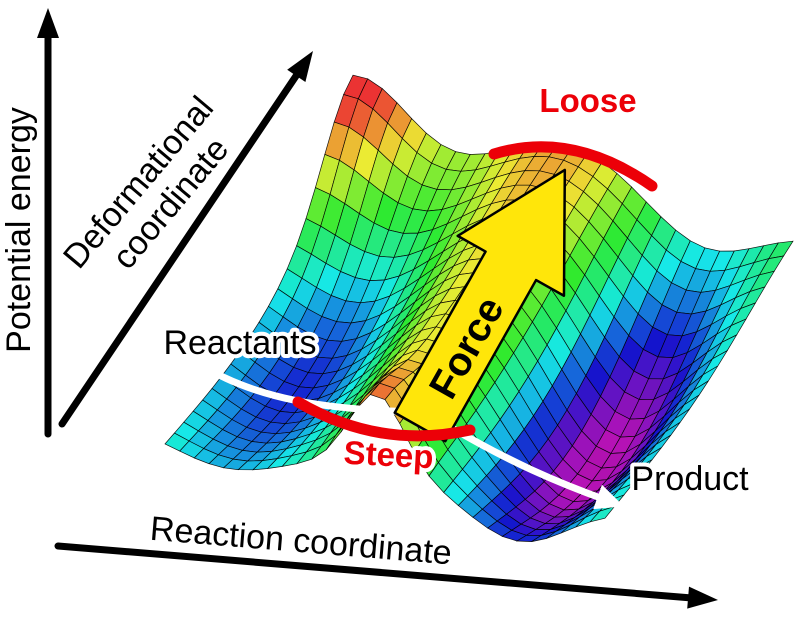 This screenshot has width=797, height=623. Describe the element at coordinates (19, 230) in the screenshot. I see `potential-energy-axis-label: Potential energy` at that location.